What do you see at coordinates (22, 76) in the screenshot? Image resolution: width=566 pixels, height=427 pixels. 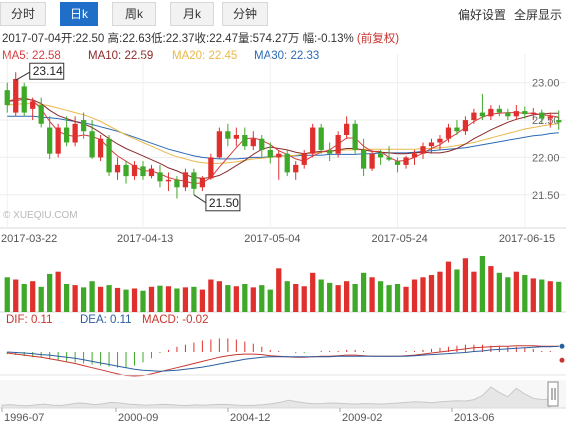 I see `max-price-pointer` at bounding box center [22, 76].